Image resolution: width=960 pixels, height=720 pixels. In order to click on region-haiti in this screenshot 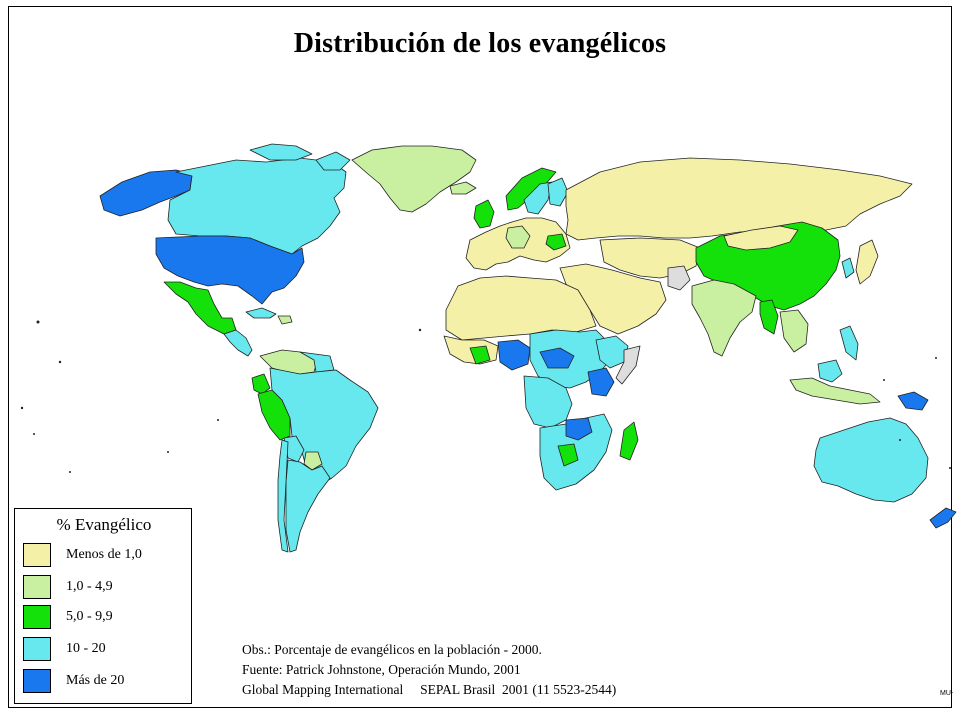, I will do `click(285, 320)`.